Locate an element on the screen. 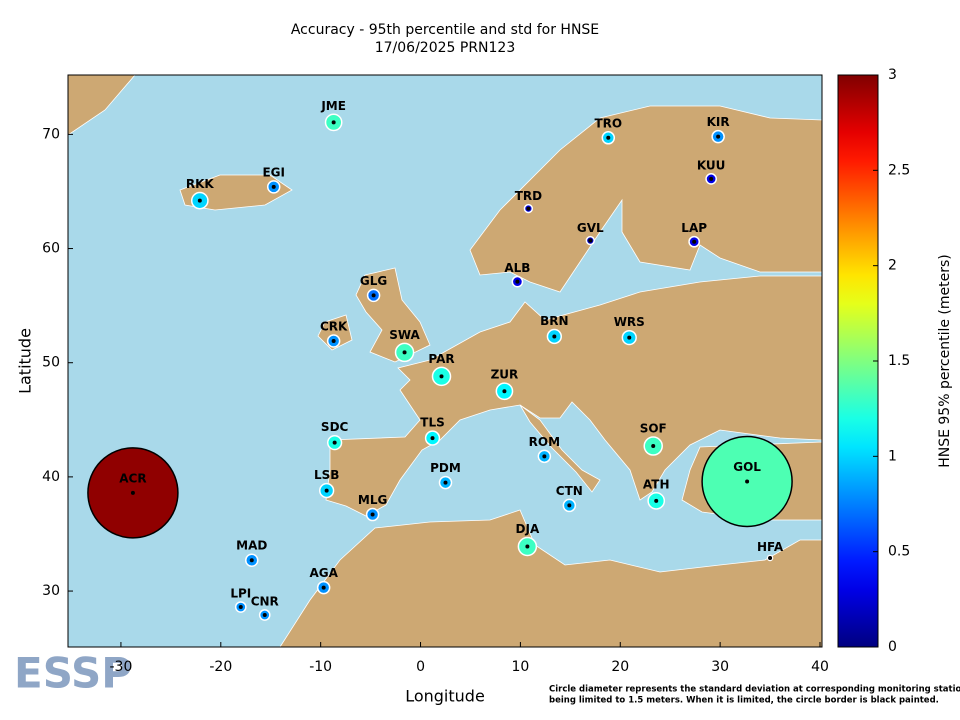  station-label: SDC is located at coordinates (335, 427).